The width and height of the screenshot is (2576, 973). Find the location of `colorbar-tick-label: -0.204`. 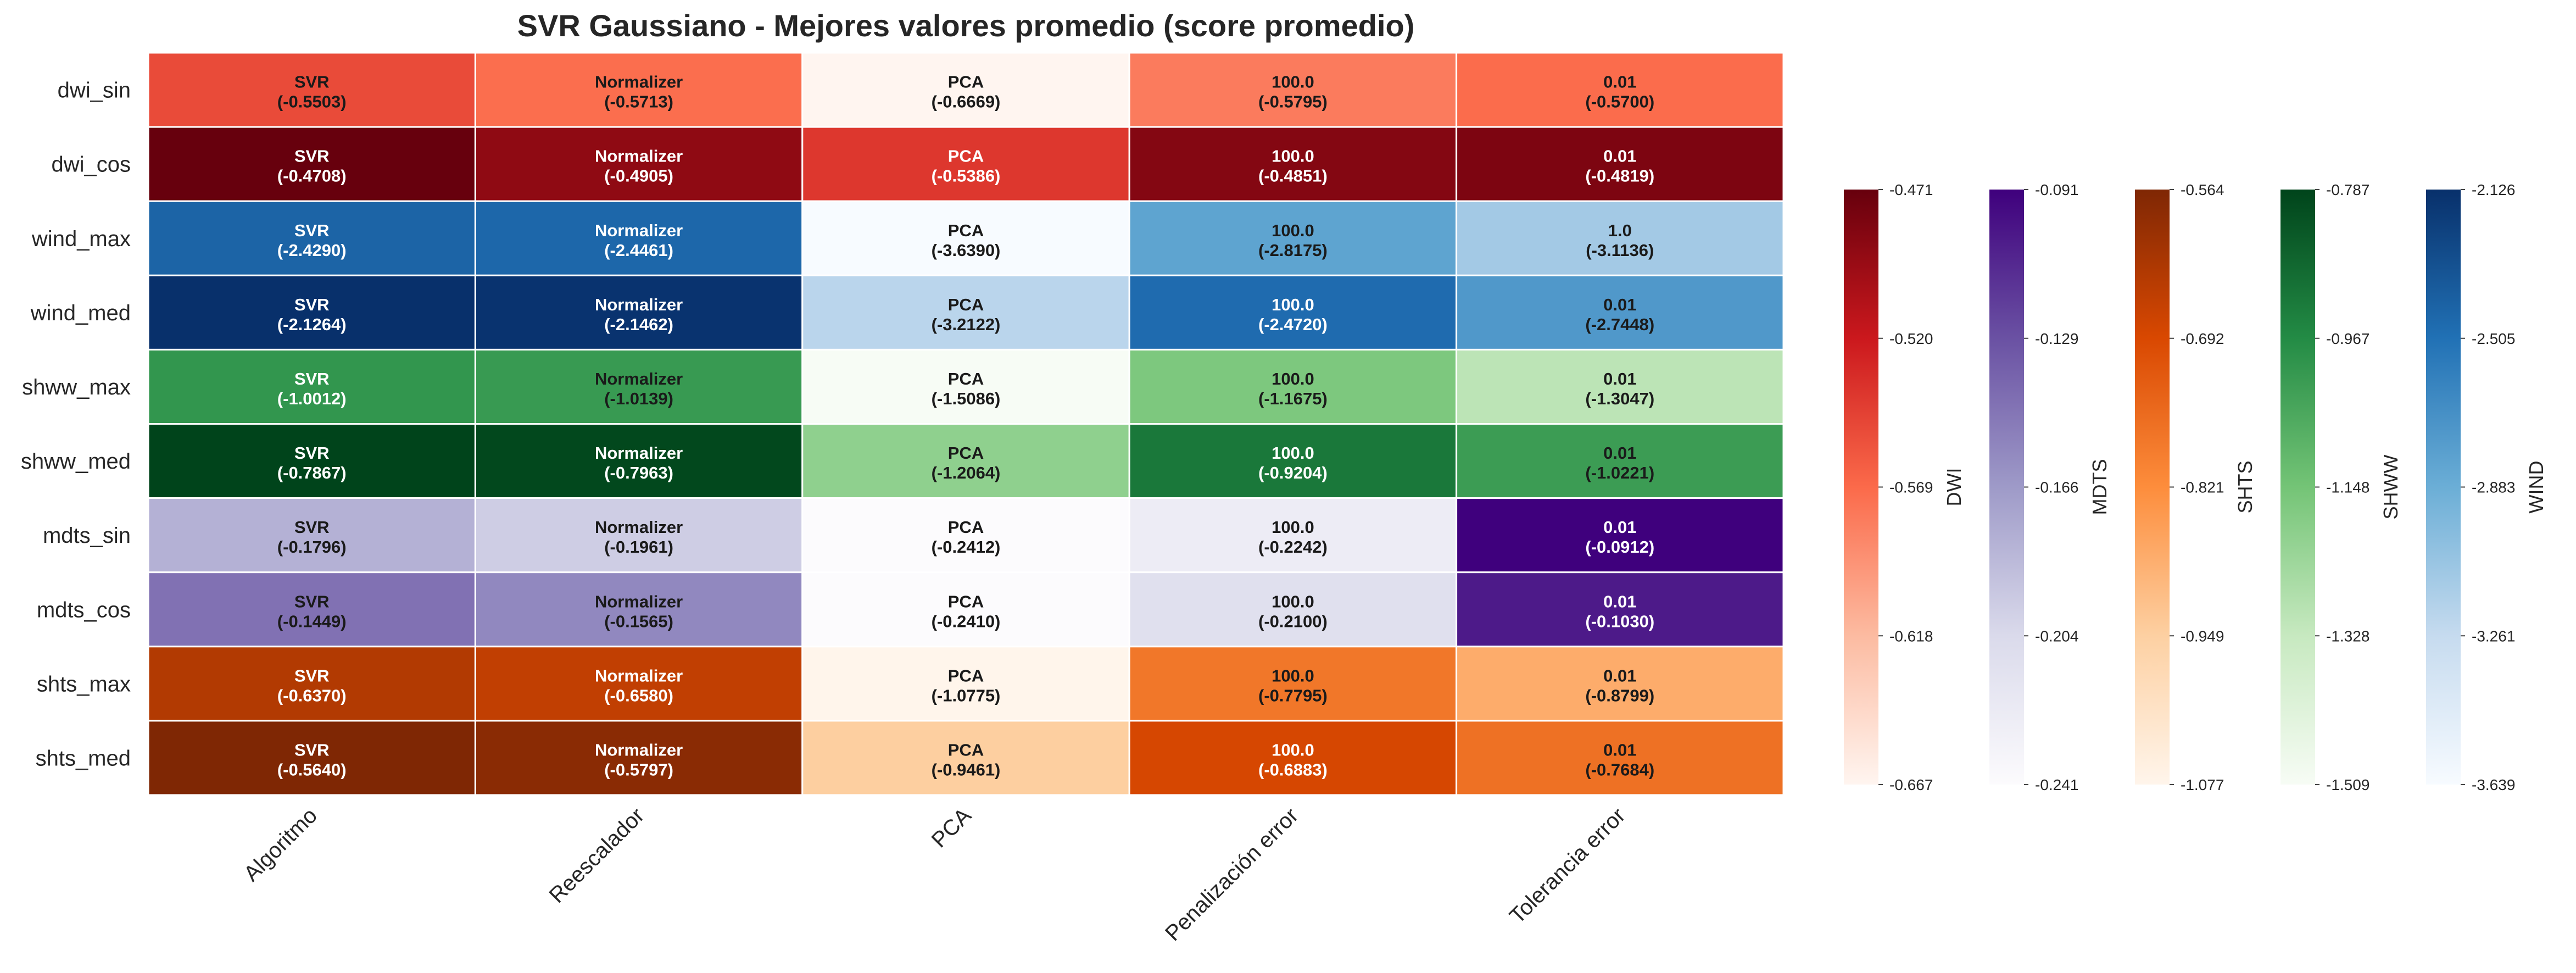

colorbar-tick-label: -0.204 is located at coordinates (2056, 635).